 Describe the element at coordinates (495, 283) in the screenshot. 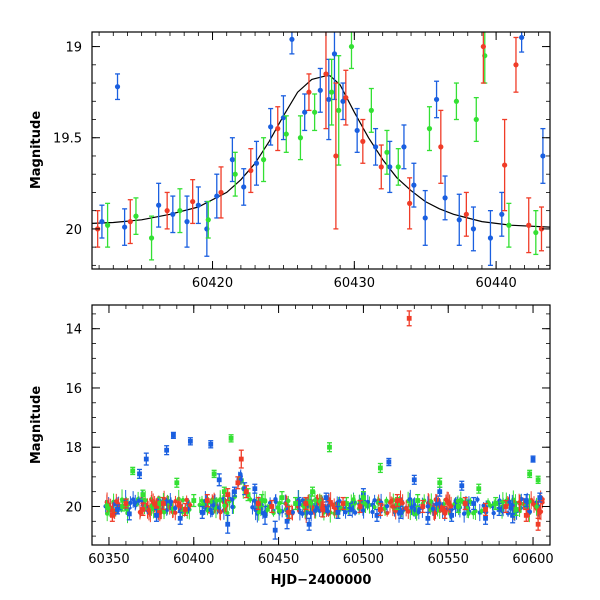

I see `x-tick-label: 60440` at that location.